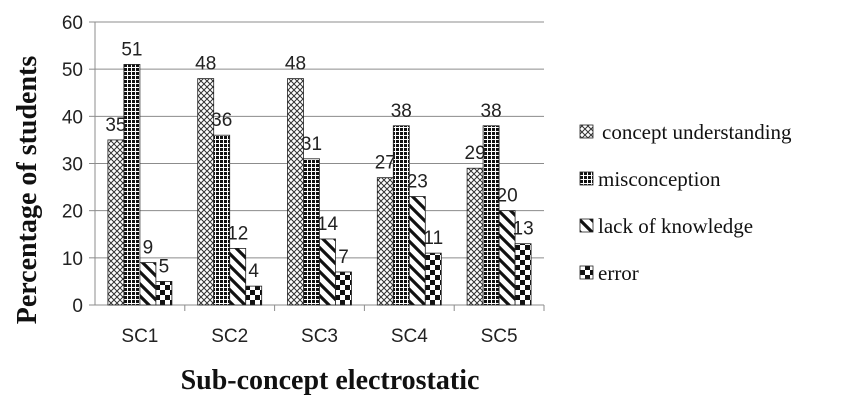 Image resolution: width=846 pixels, height=396 pixels. Describe the element at coordinates (618, 273) in the screenshot. I see `legend-label: error` at that location.